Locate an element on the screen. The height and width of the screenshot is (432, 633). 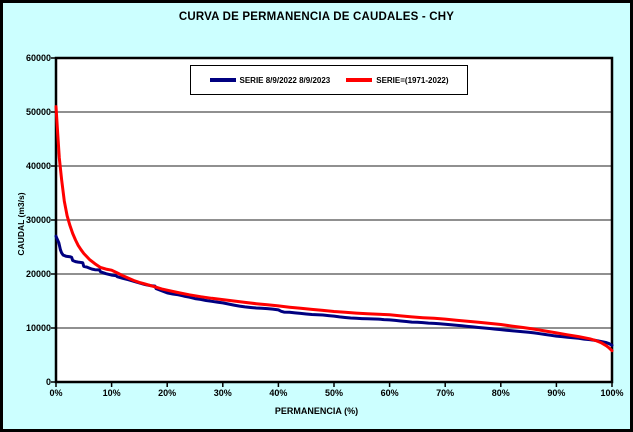
x-tick-label: 80% is located at coordinates (500, 393).